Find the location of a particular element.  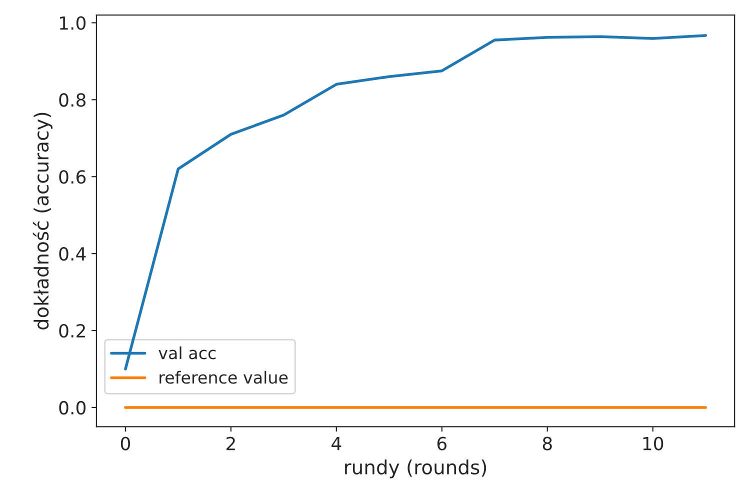

y-tick-label: 0.8 is located at coordinates (72, 100).